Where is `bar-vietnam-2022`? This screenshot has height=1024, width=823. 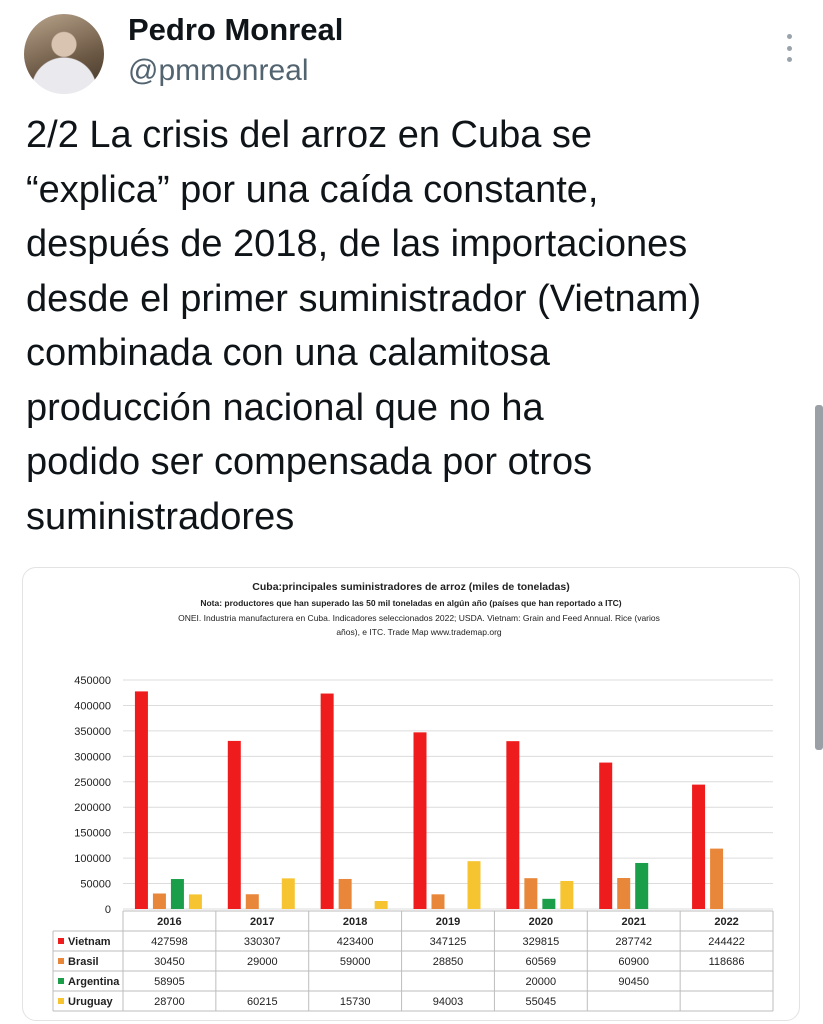 bar-vietnam-2022 is located at coordinates (699, 846).